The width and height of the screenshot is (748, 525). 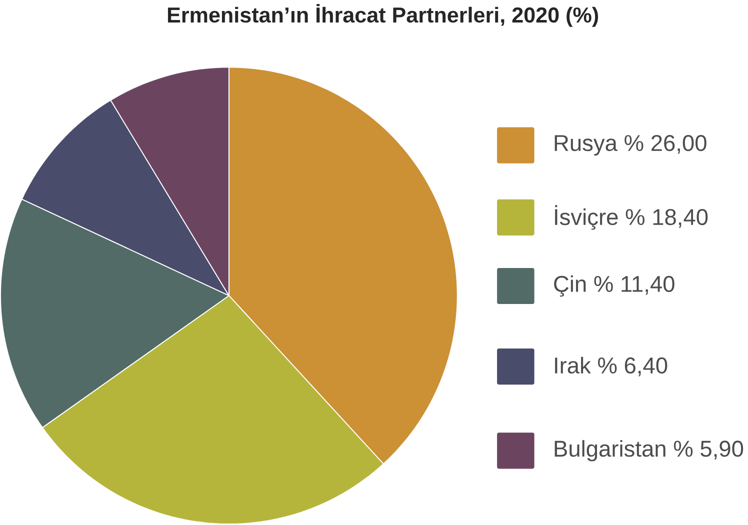 What do you see at coordinates (665, 144) in the screenshot?
I see `data-label: % 26,00` at bounding box center [665, 144].